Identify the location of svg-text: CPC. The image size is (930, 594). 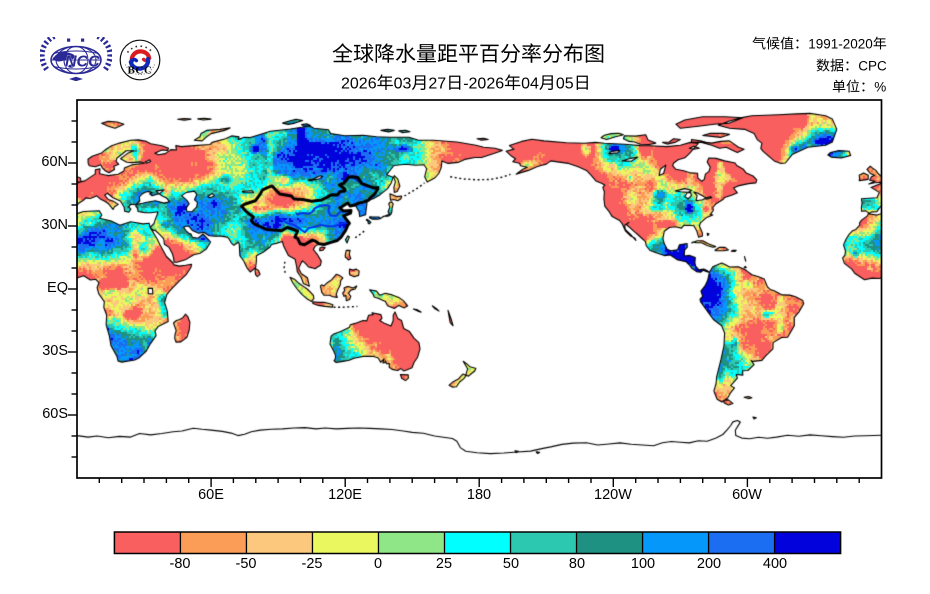
(870, 65).